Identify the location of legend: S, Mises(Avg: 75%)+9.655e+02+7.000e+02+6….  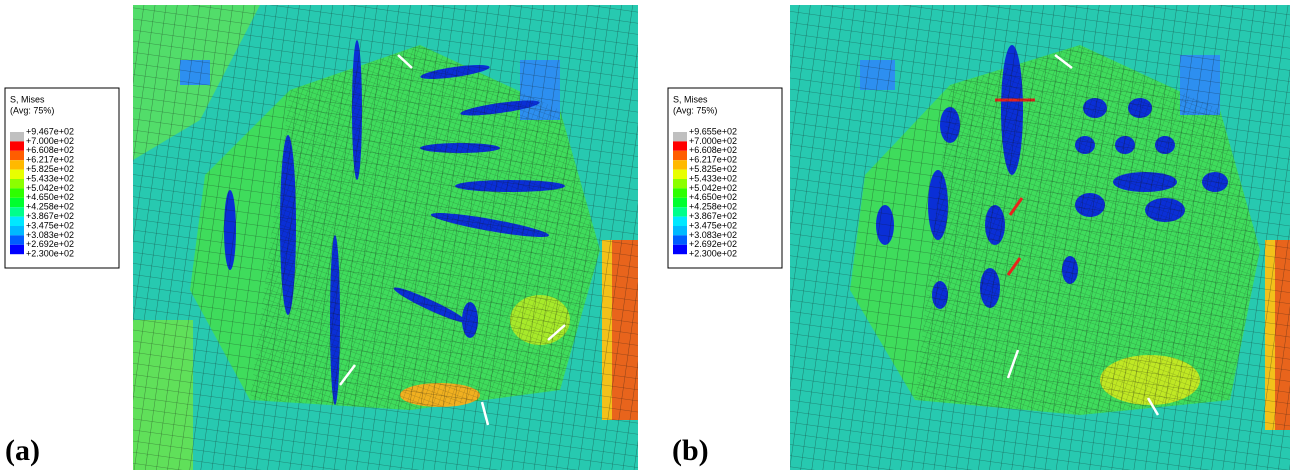
(725, 178).